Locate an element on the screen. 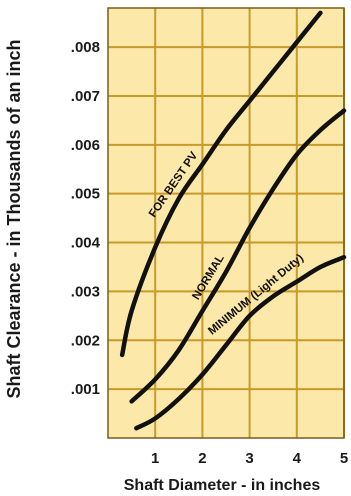 Image resolution: width=351 pixels, height=496 pixels. x-tick-label: 5 is located at coordinates (344, 458).